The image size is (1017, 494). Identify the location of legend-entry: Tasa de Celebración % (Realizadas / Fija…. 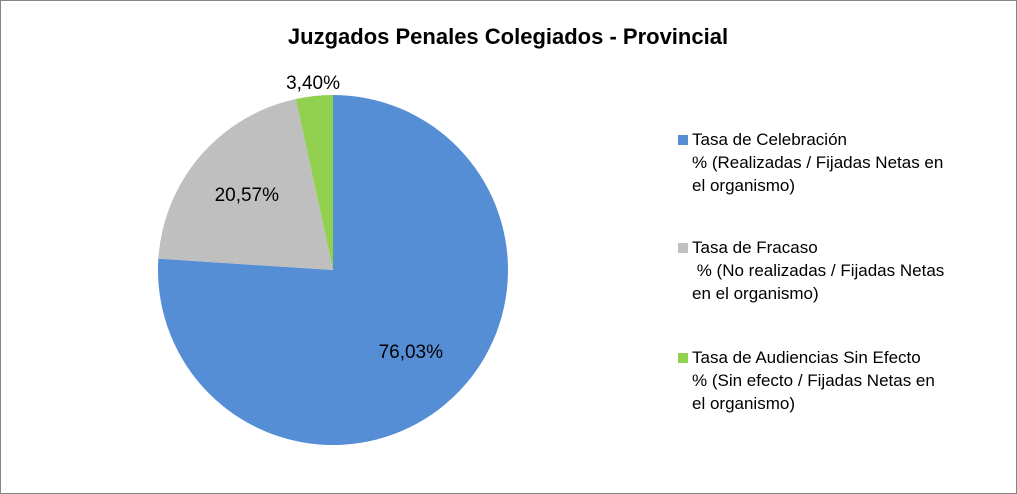
(810, 162).